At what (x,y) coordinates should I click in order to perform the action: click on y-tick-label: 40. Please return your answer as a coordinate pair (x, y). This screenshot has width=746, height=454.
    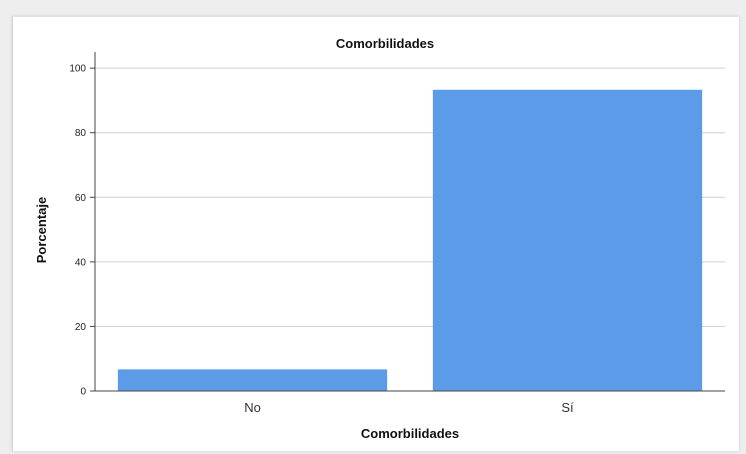
    Looking at the image, I should click on (81, 262).